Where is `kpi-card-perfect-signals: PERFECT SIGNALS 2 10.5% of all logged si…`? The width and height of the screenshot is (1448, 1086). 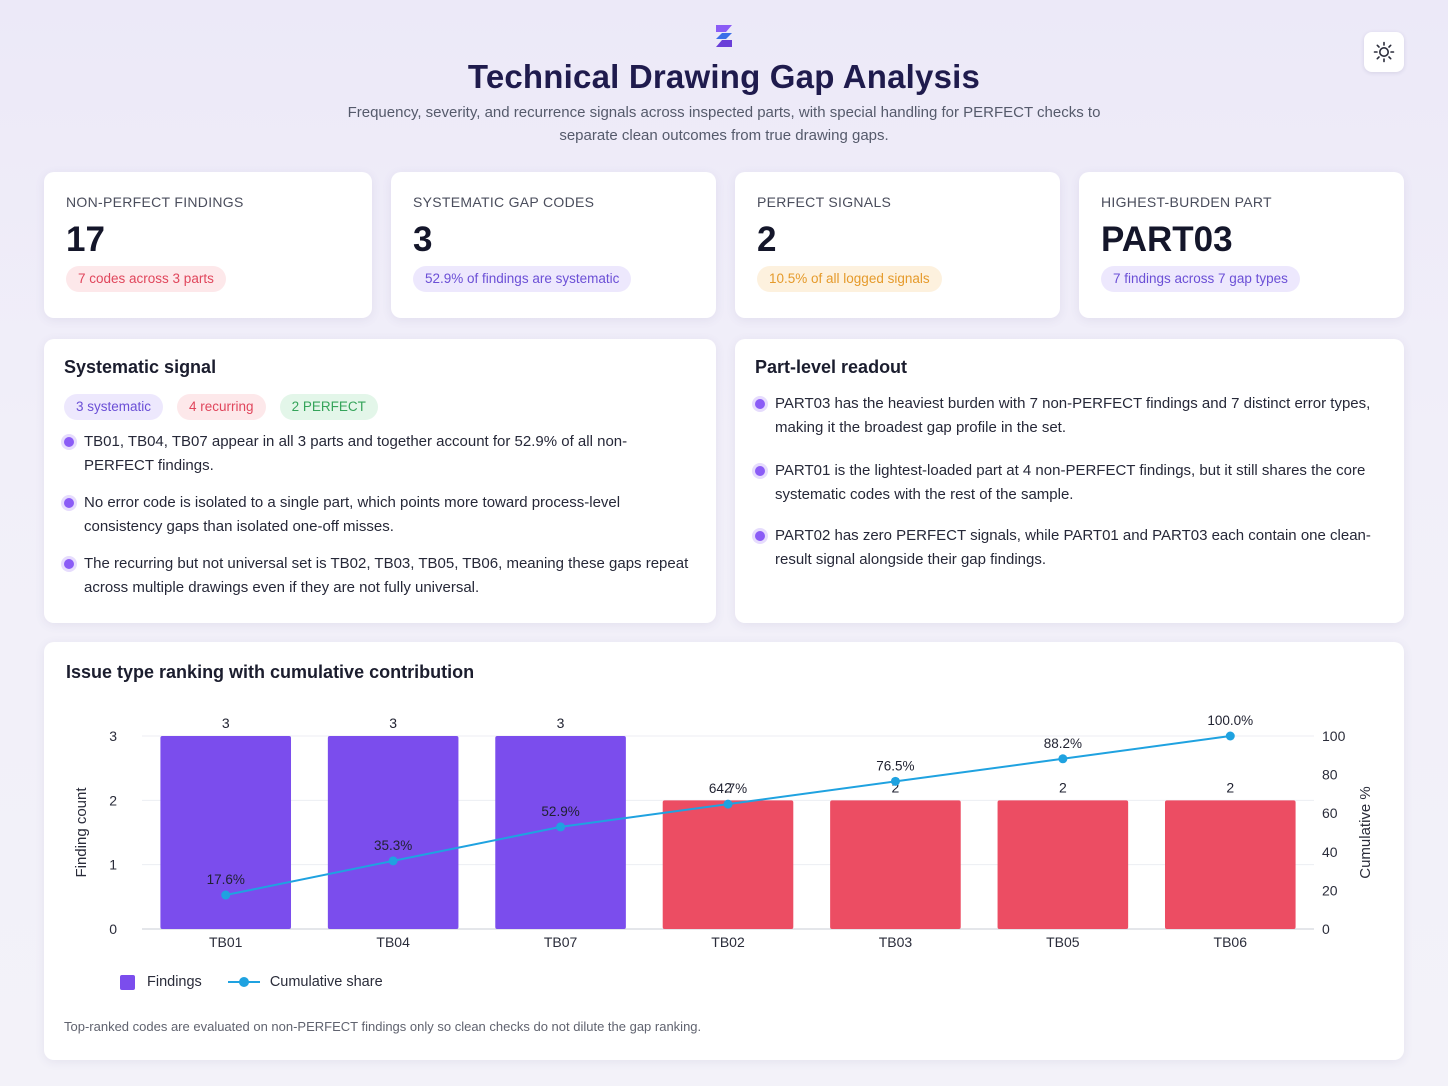 kpi-card-perfect-signals: PERFECT SIGNALS 2 10.5% of all logged si… is located at coordinates (897, 245).